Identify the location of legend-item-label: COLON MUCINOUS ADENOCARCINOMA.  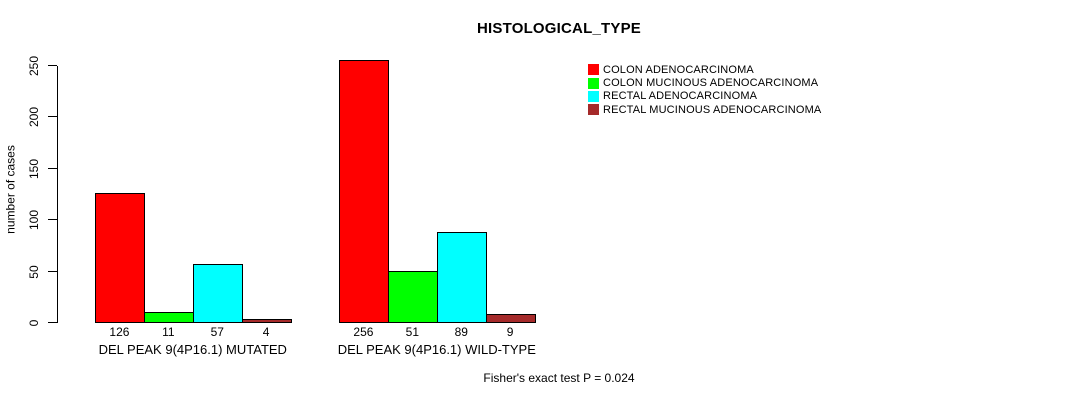
(711, 83).